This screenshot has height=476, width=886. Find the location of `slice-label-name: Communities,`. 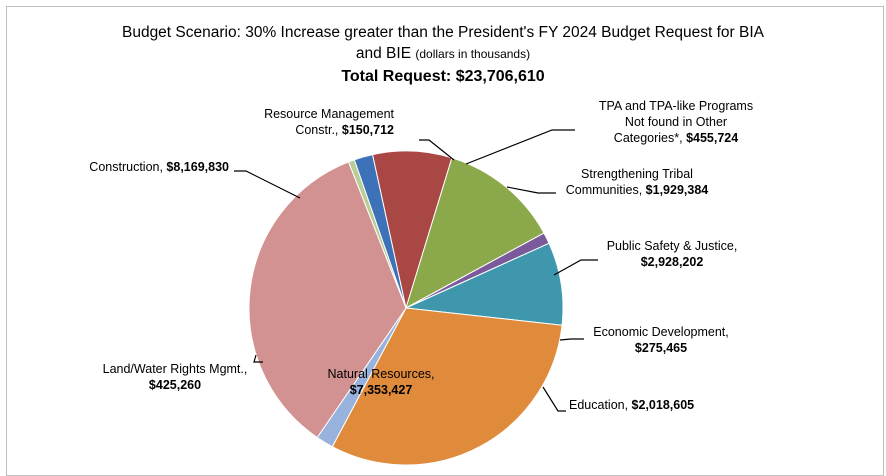

slice-label-name: Communities, is located at coordinates (604, 190).